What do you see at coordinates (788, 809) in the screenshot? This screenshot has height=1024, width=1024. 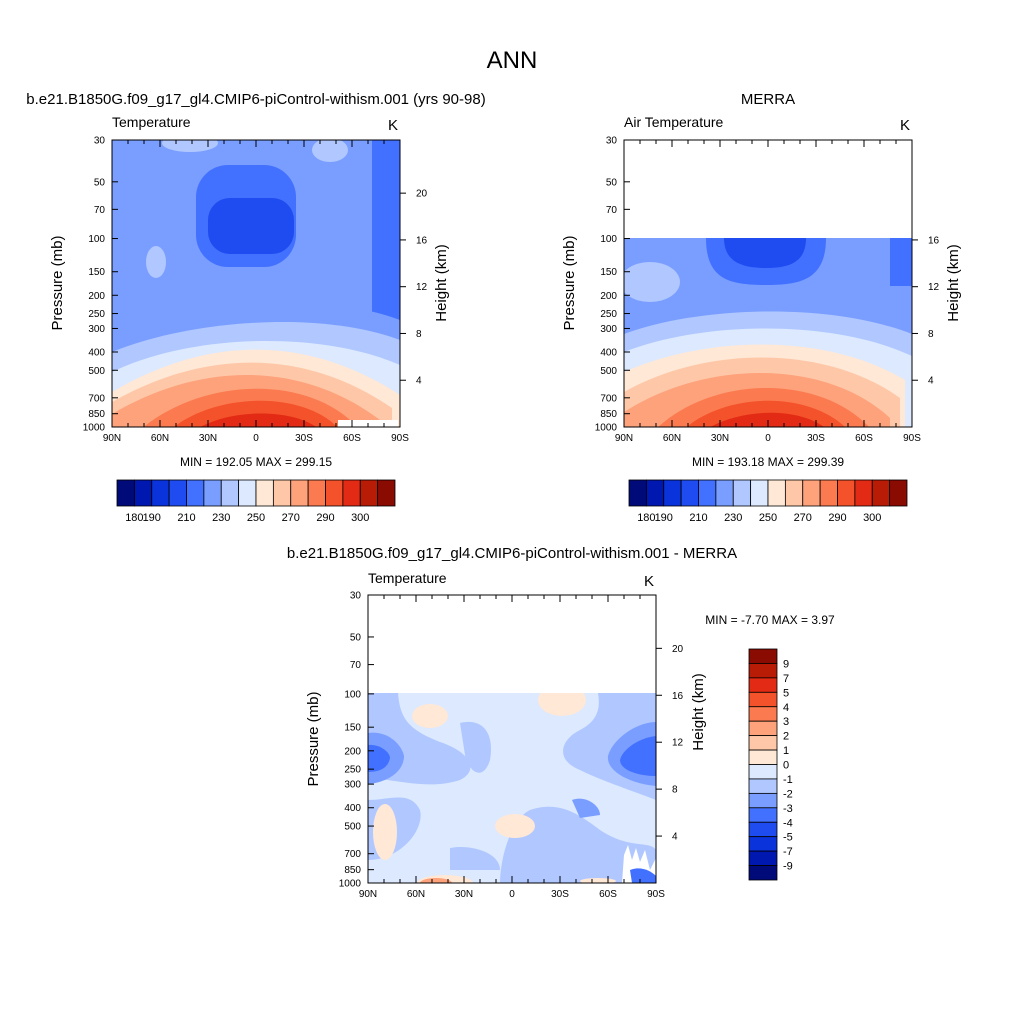 I see `colorbar-label: -3` at bounding box center [788, 809].